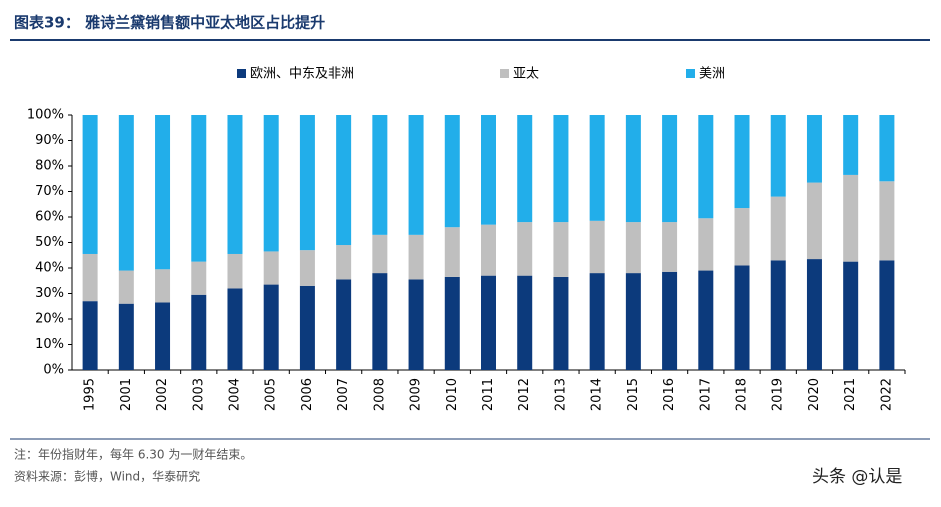 This screenshot has height=507, width=941. Describe the element at coordinates (133, 454) in the screenshot. I see `note: 注：年份指财年，每年 6.30 为一财年结束。` at that location.